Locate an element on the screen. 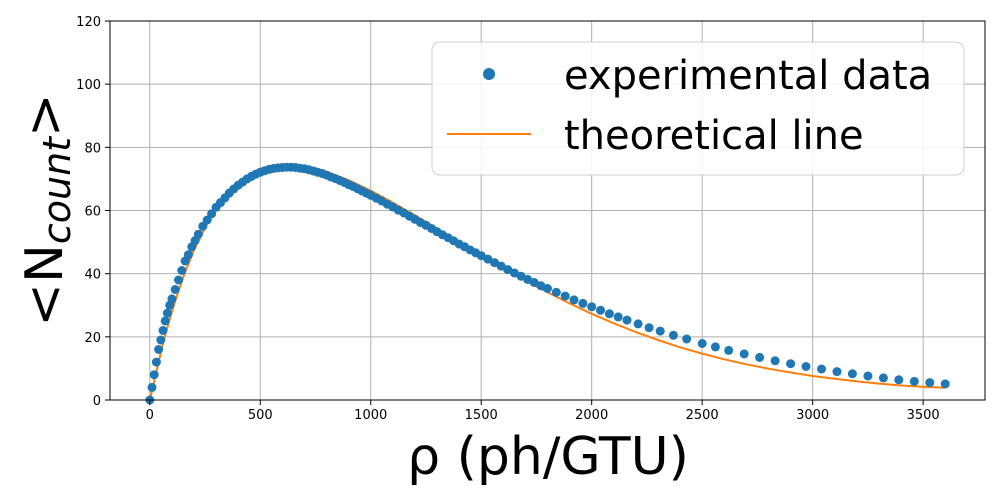 Image resolution: width=1000 pixels, height=500 pixels. legend-box is located at coordinates (698, 108).